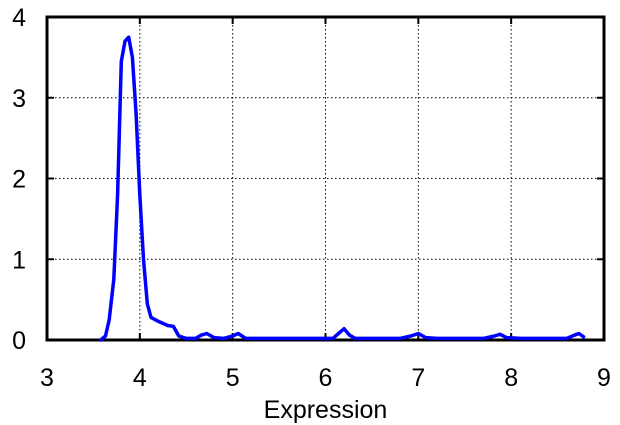 This screenshot has width=620, height=425. Describe the element at coordinates (326, 378) in the screenshot. I see `x-tick-label: 6` at that location.